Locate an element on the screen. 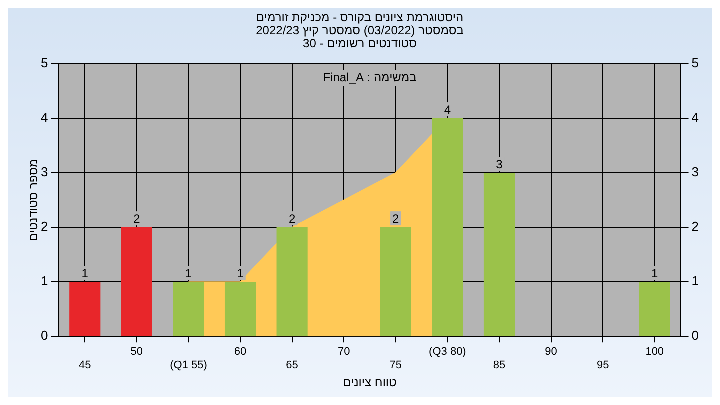  y-tick-label: 1 is located at coordinates (44, 281).